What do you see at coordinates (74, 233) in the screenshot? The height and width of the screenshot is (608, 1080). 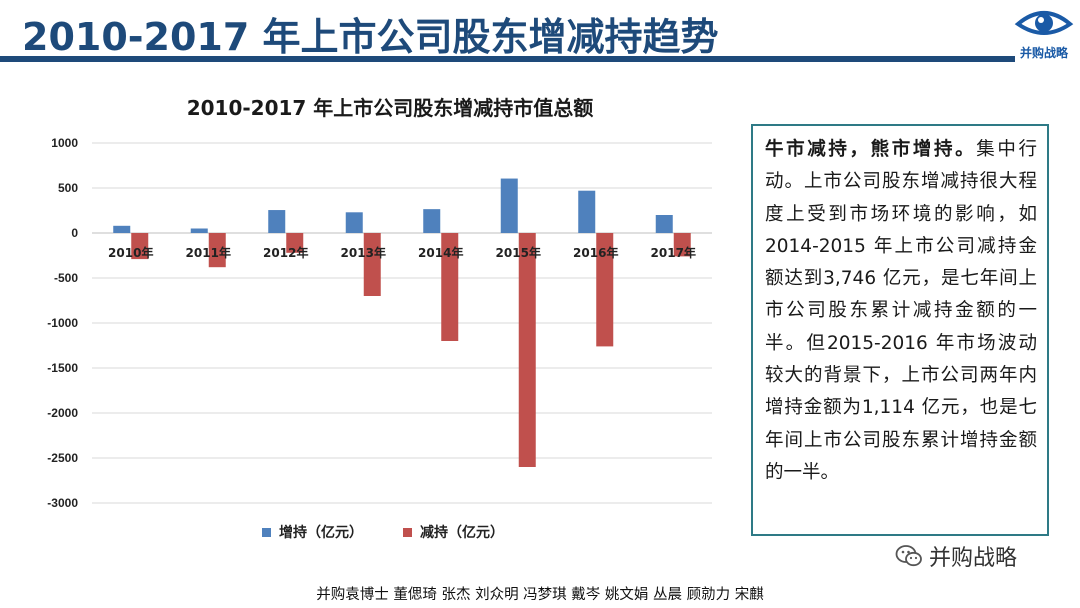 I see `y-tick-label: 0` at bounding box center [74, 233].